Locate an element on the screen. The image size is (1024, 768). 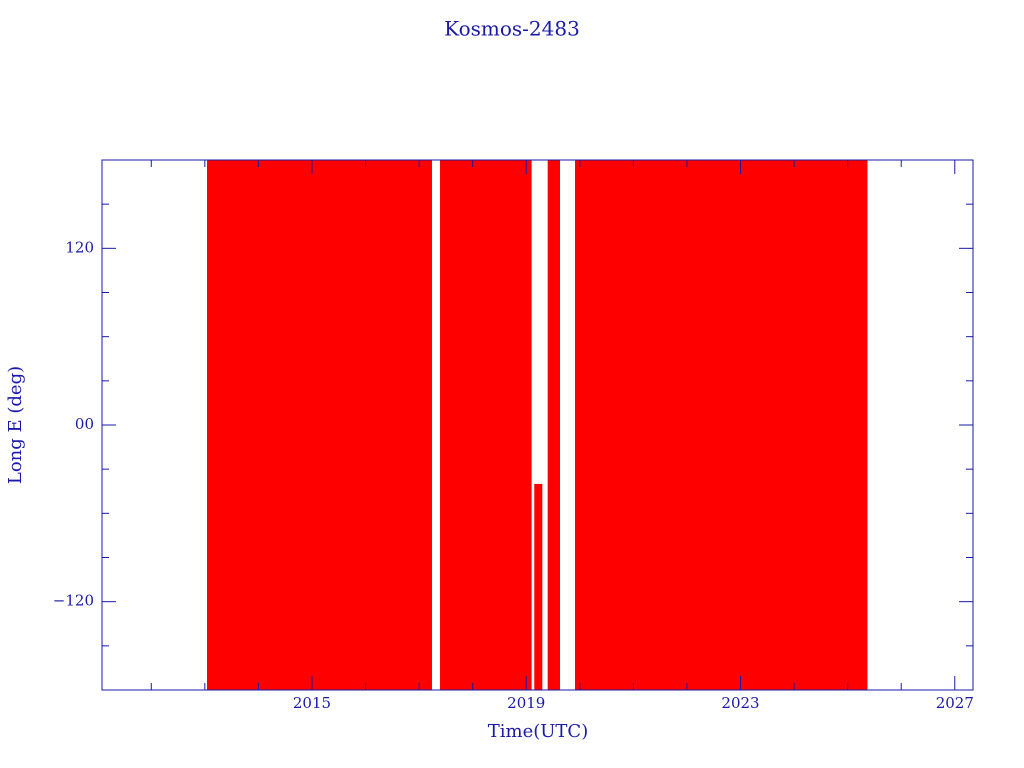
y-tick-label: 120 is located at coordinates (79, 247).